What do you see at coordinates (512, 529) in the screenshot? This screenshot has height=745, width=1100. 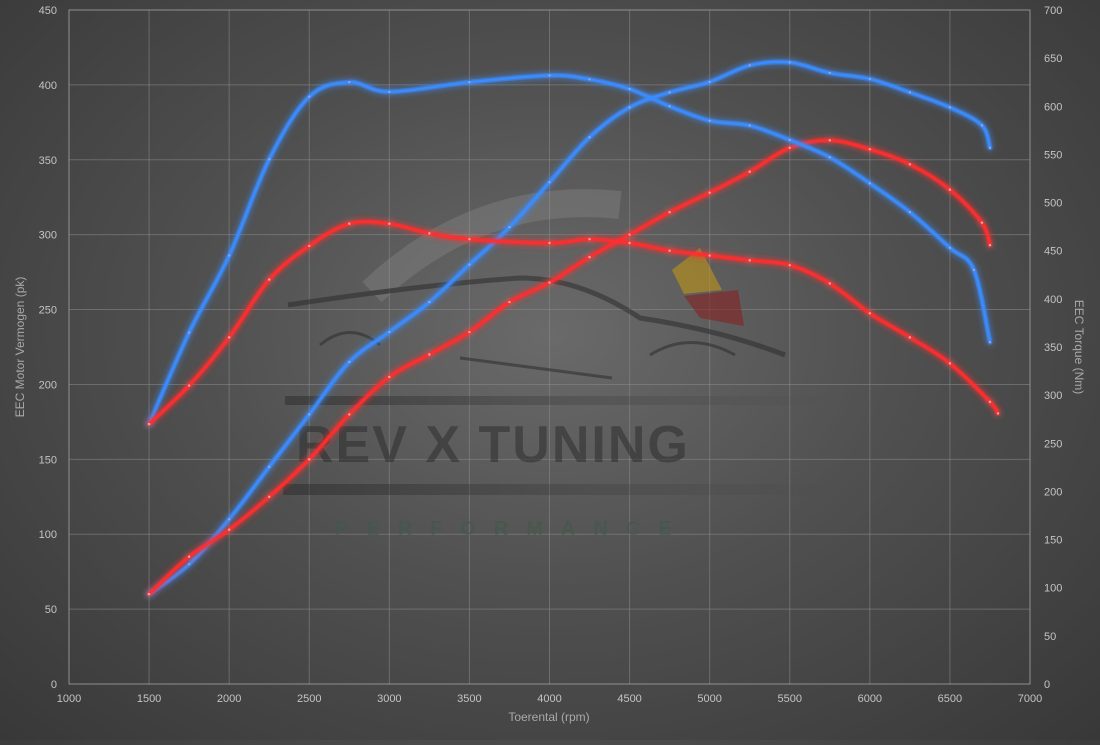 I see `watermark-subtext: PERFORMANCE` at bounding box center [512, 529].